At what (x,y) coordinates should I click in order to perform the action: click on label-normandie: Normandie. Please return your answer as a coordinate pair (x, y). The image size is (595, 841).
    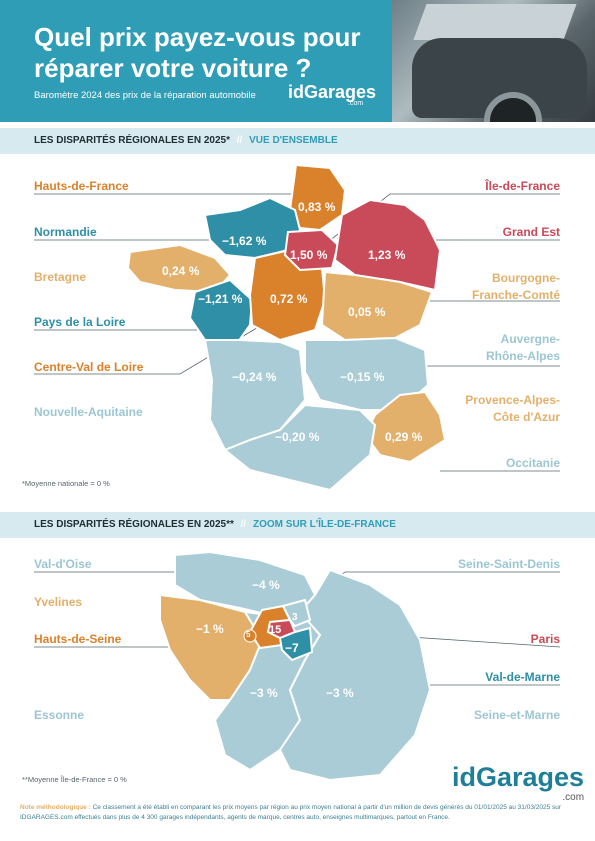
    Looking at the image, I should click on (65, 232).